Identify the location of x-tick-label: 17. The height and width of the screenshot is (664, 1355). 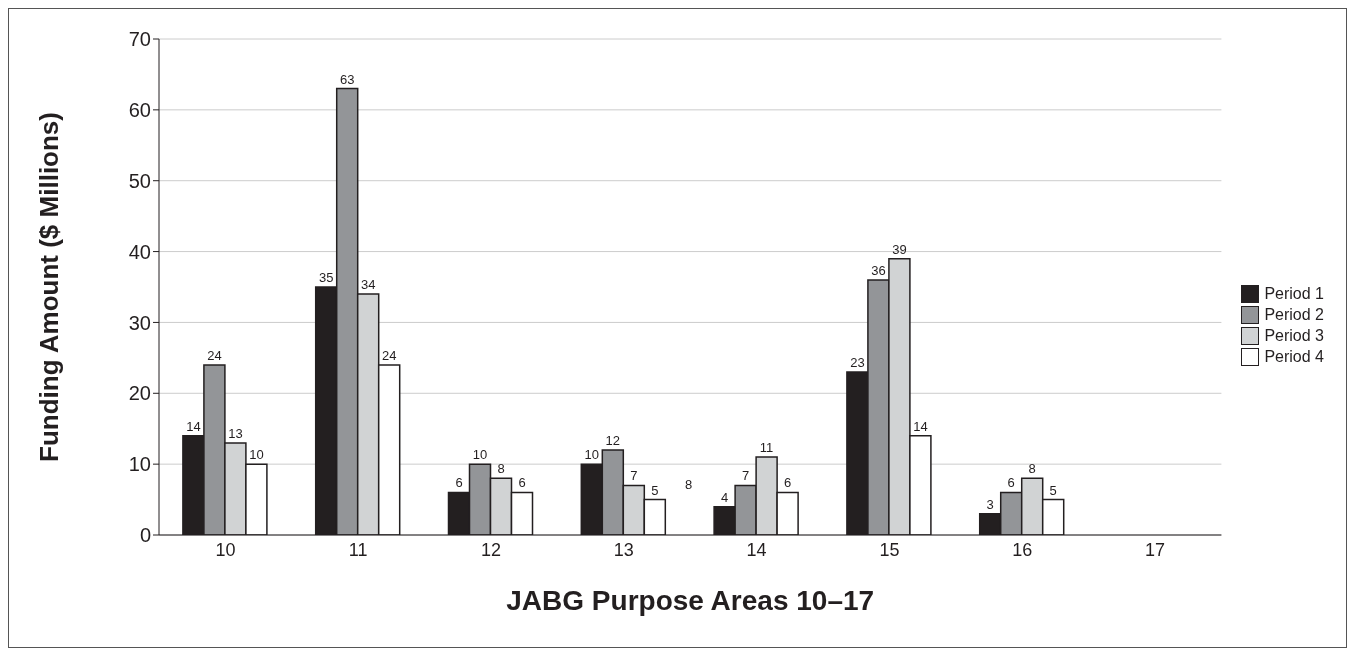
(1155, 549).